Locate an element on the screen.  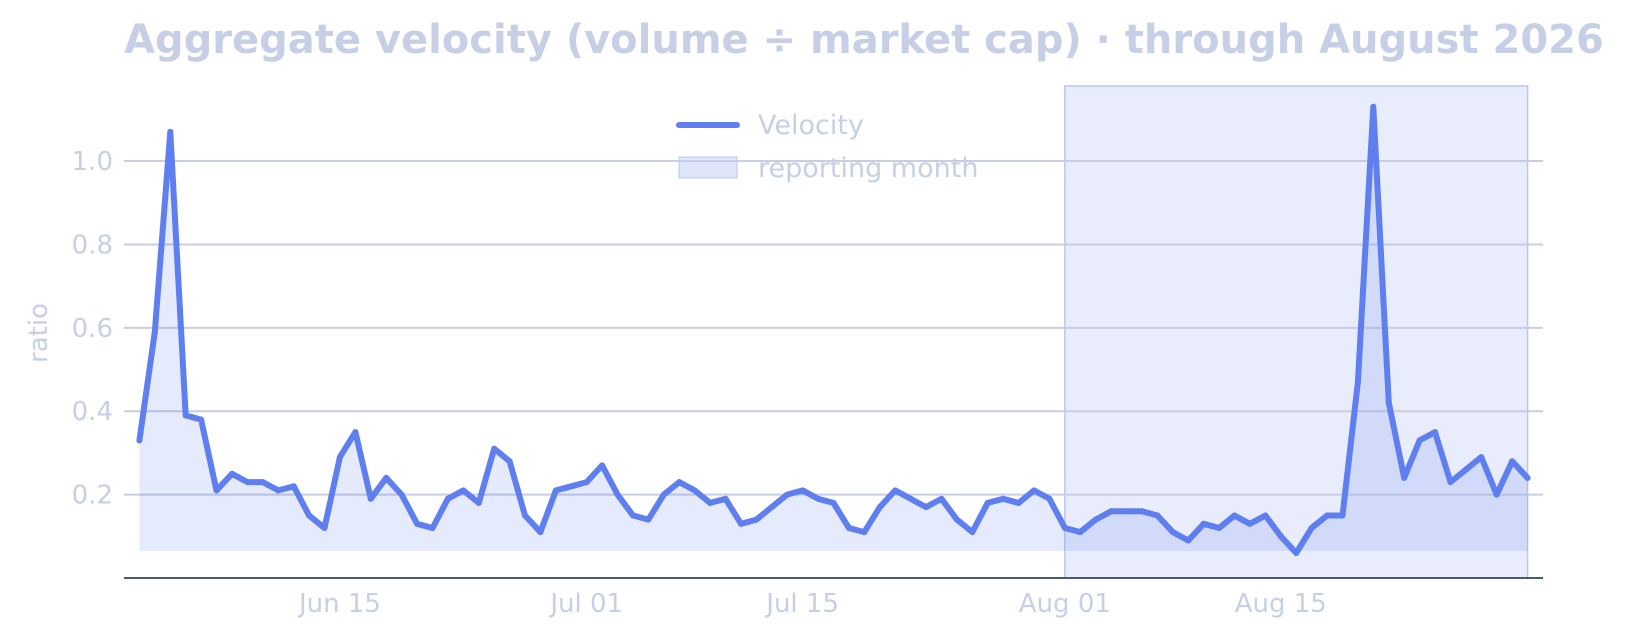
x-tick-label: Jun 15 is located at coordinates (339, 604).